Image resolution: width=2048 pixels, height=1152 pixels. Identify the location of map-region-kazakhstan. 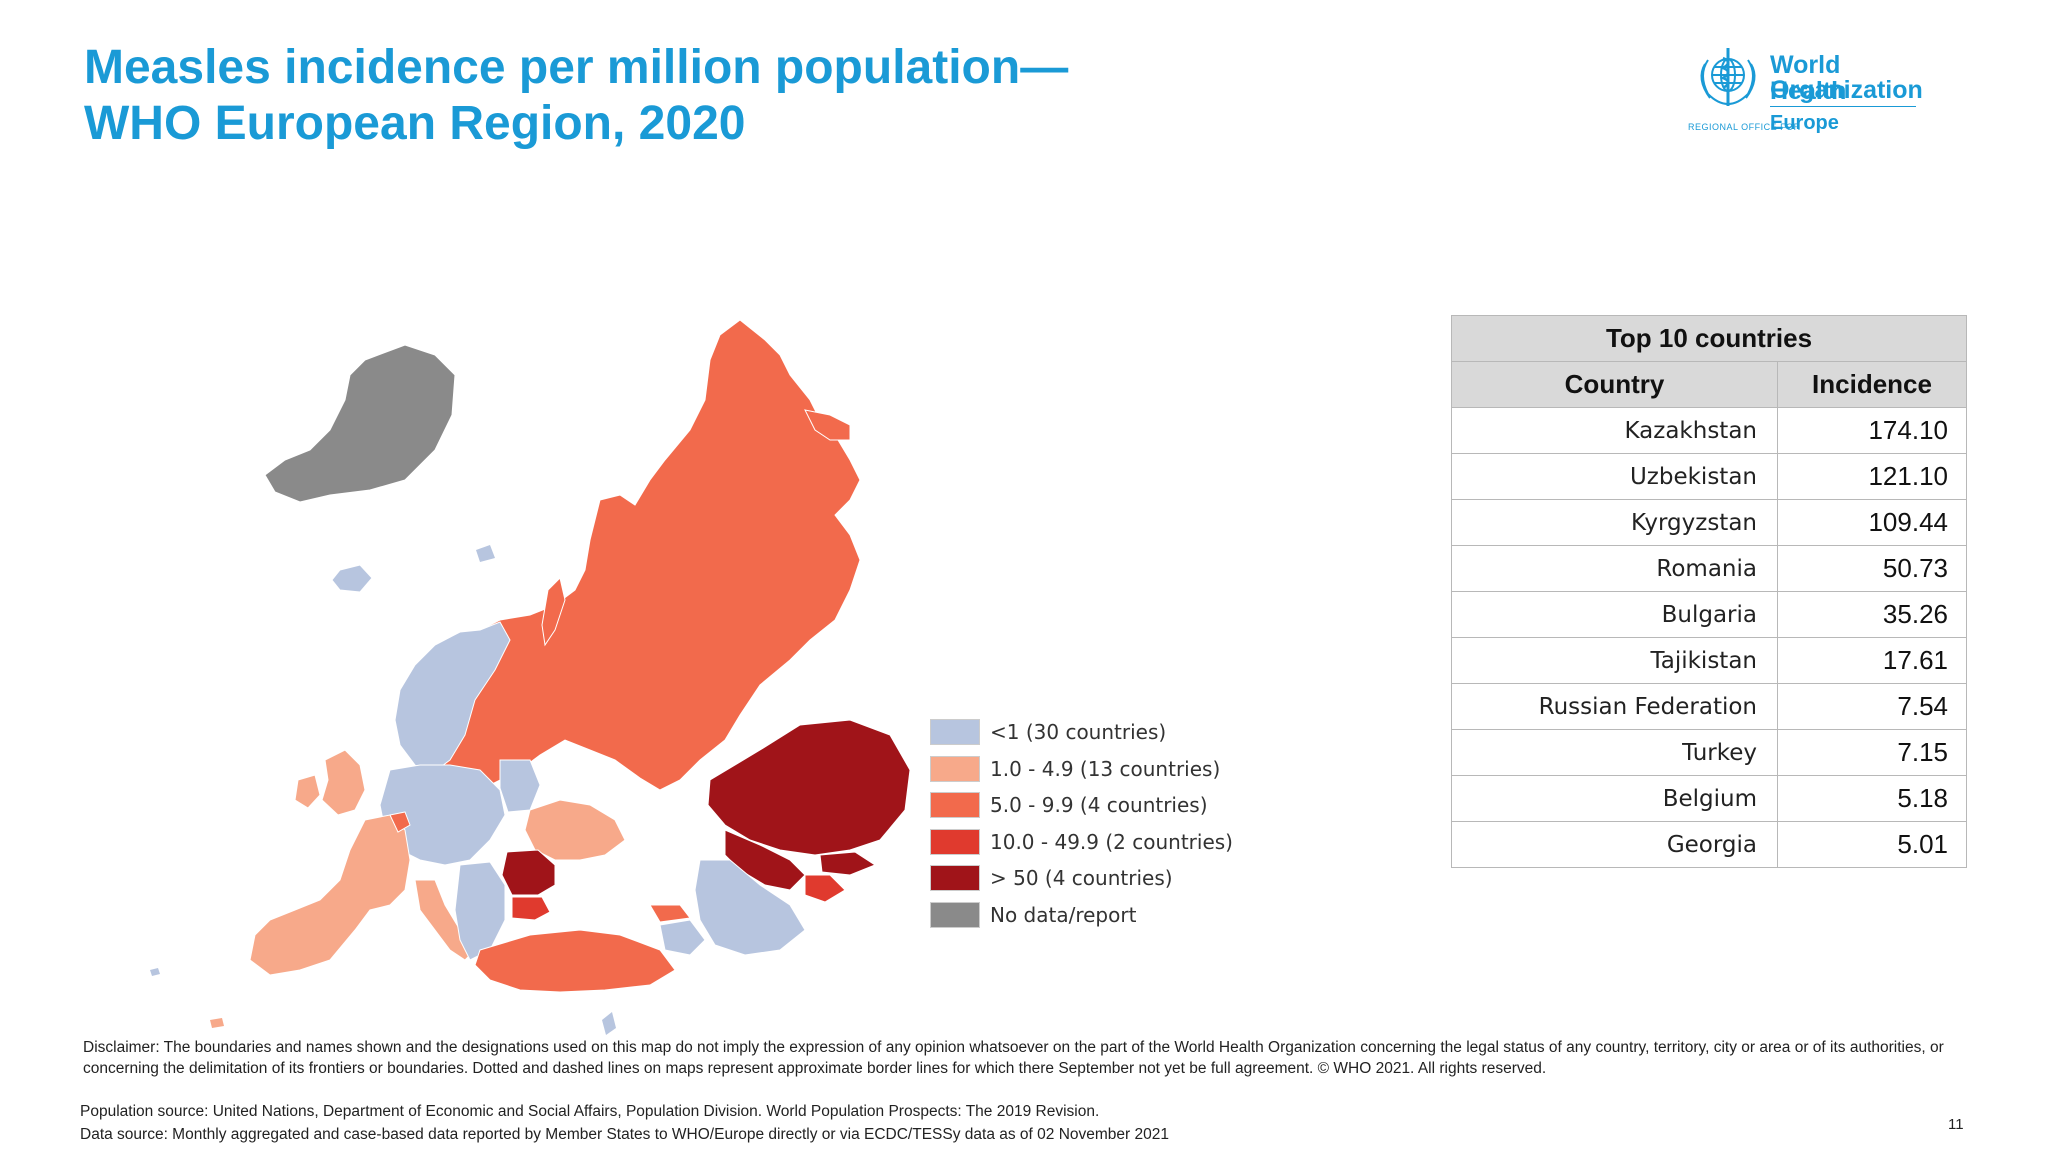
(809, 787).